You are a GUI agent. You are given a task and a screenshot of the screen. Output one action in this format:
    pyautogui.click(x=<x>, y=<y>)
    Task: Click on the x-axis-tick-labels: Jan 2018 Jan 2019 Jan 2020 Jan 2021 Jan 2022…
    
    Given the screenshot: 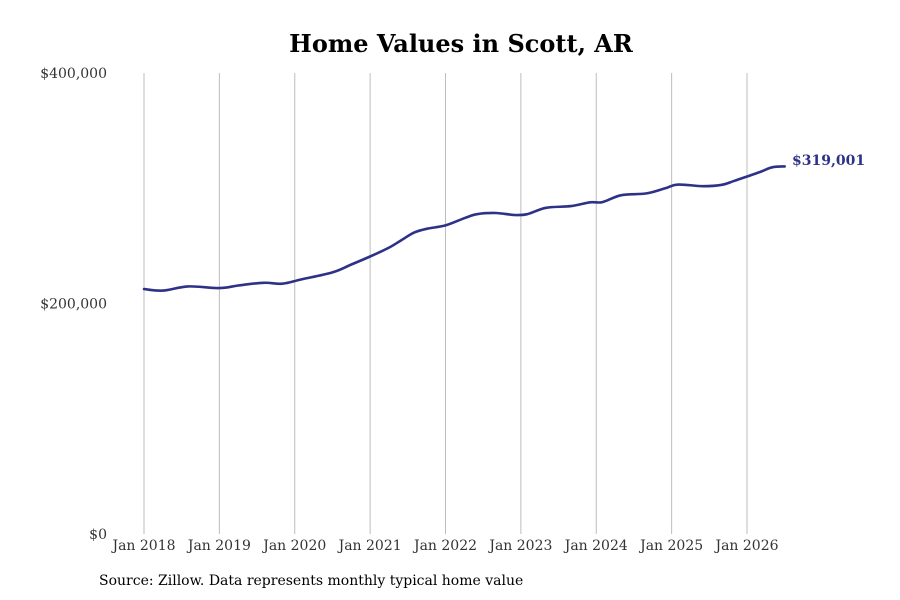 What is the action you would take?
    pyautogui.click(x=444, y=546)
    